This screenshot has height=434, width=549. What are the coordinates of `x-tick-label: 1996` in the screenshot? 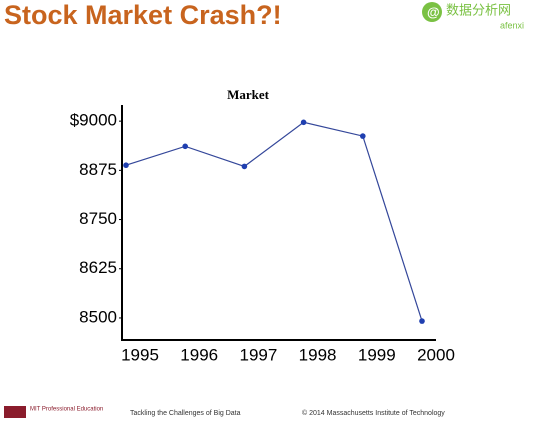 It's located at (199, 354).